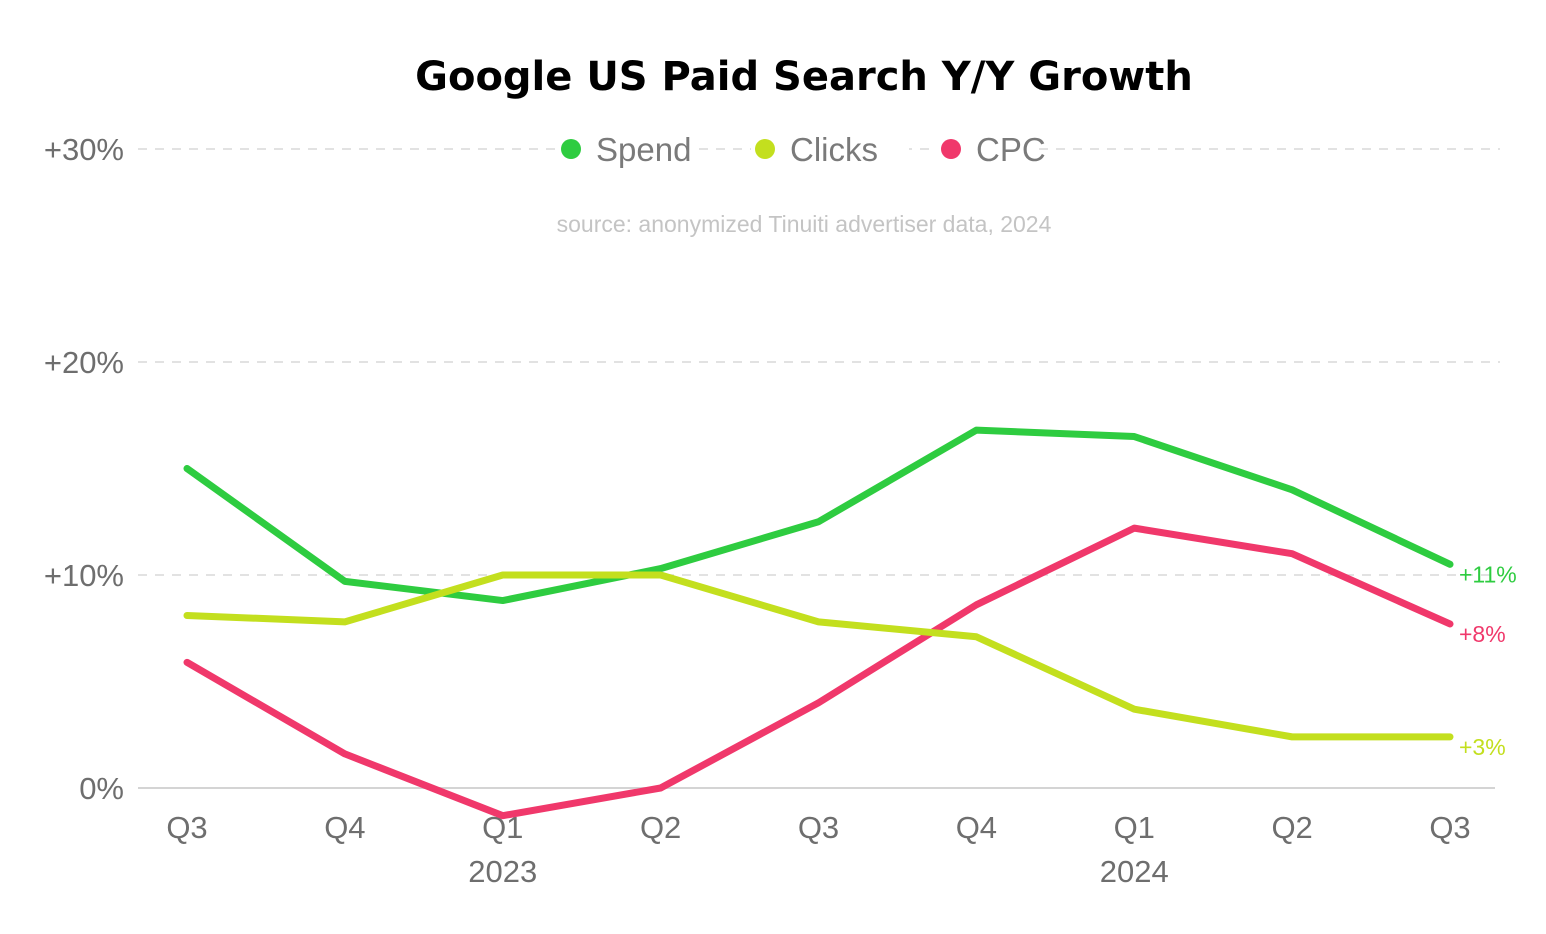 Image resolution: width=1546 pixels, height=934 pixels. Describe the element at coordinates (1011, 149) in the screenshot. I see `legend-label: CPC` at that location.